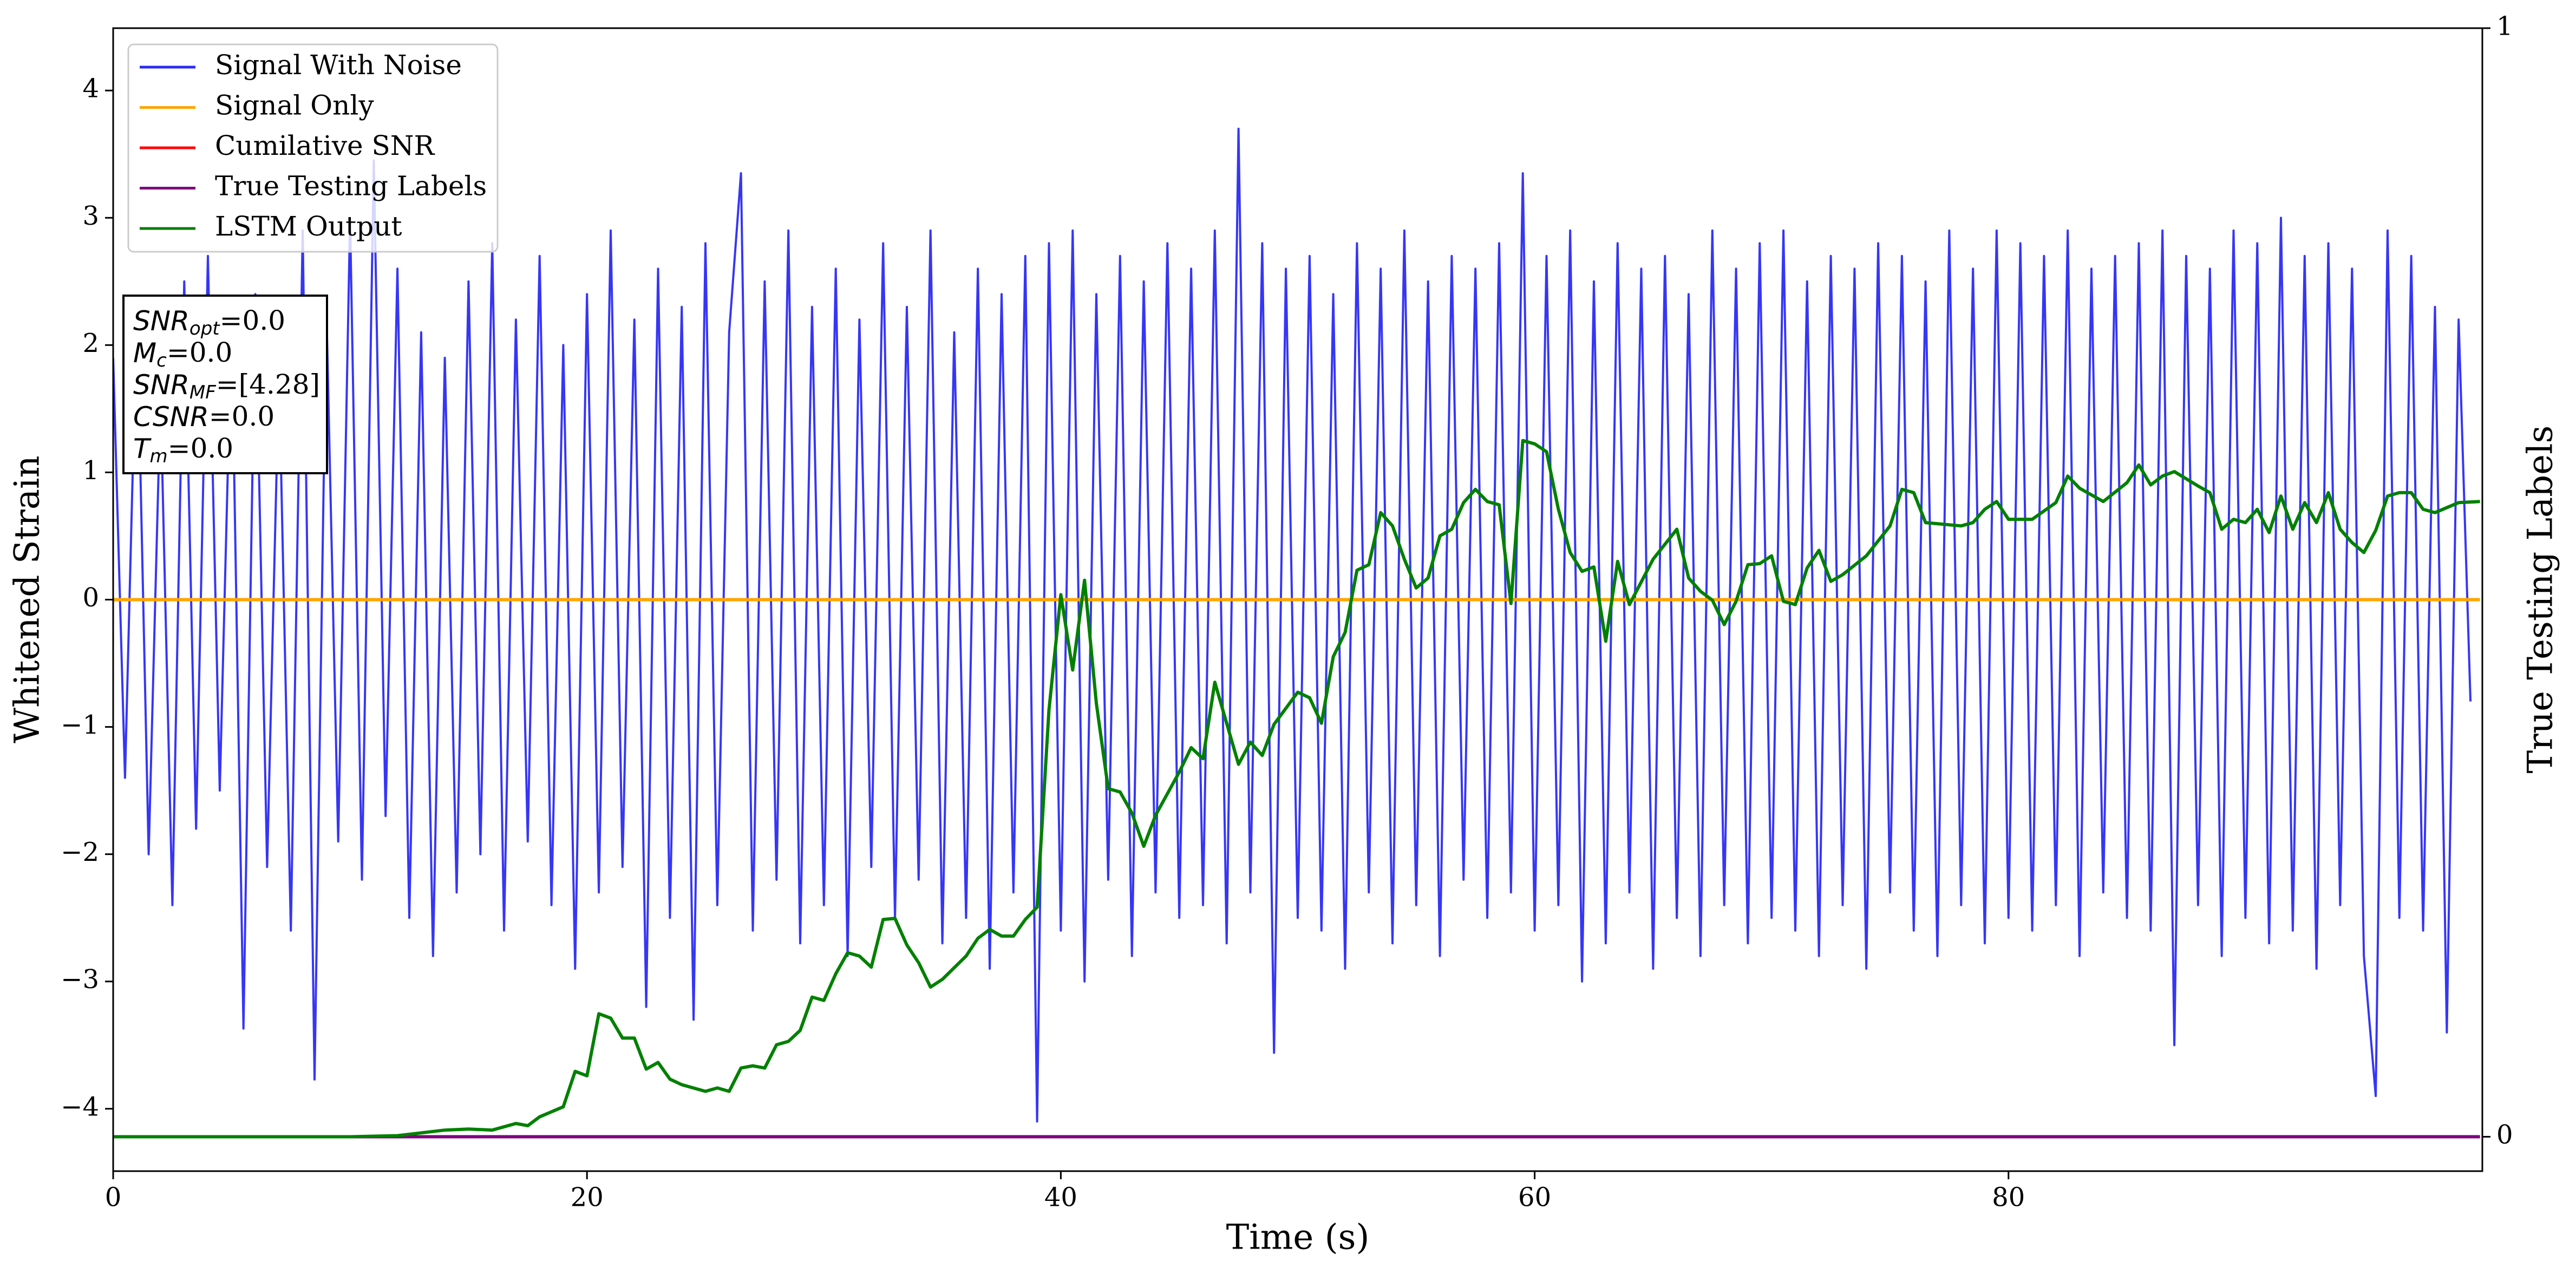  I want to click on y-tick-label: 1, so click(90, 470).